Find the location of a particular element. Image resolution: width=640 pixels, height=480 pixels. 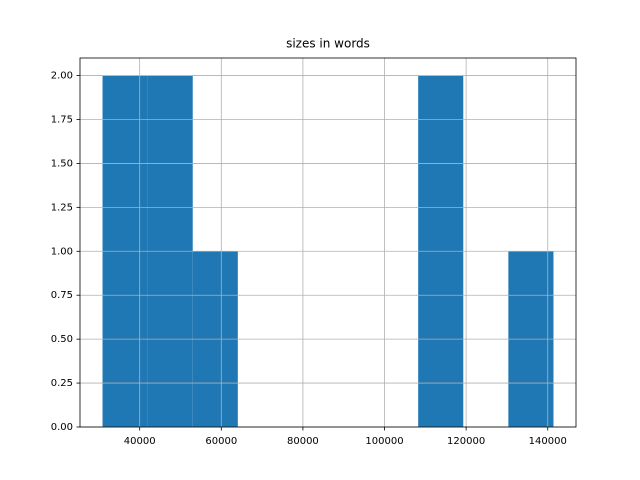

y-tick-label: 0.00 is located at coordinates (62, 427).